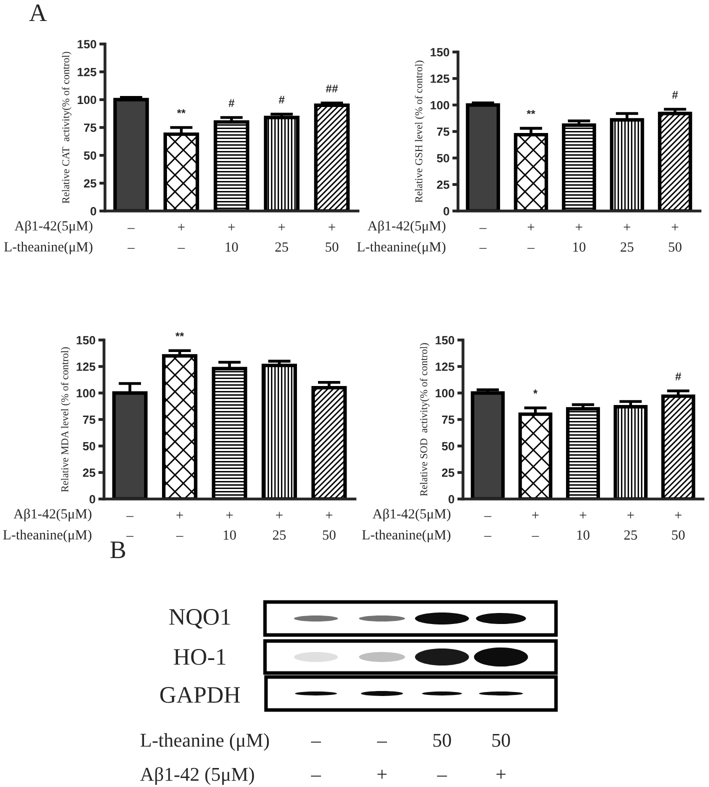 The width and height of the screenshot is (709, 787). Describe the element at coordinates (332, 88) in the screenshot. I see `annotation: ##` at that location.